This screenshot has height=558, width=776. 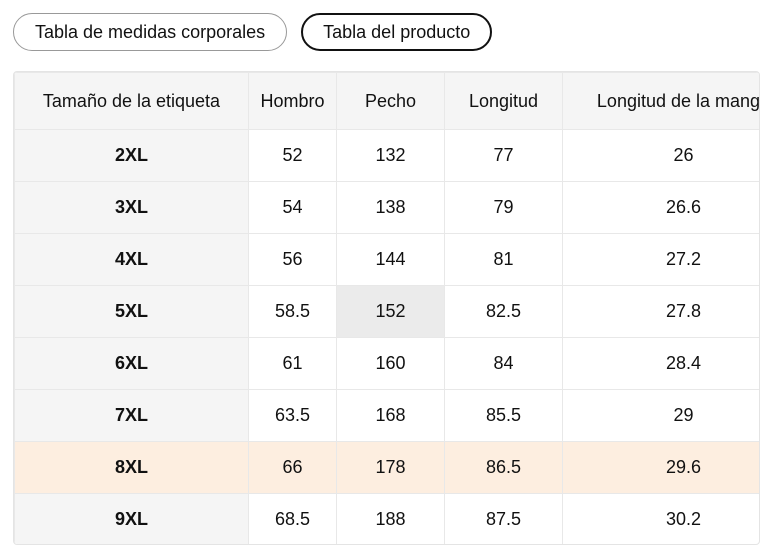 I want to click on table-row: 8XL 66 178 86.5 29.6, so click(x=386, y=467).